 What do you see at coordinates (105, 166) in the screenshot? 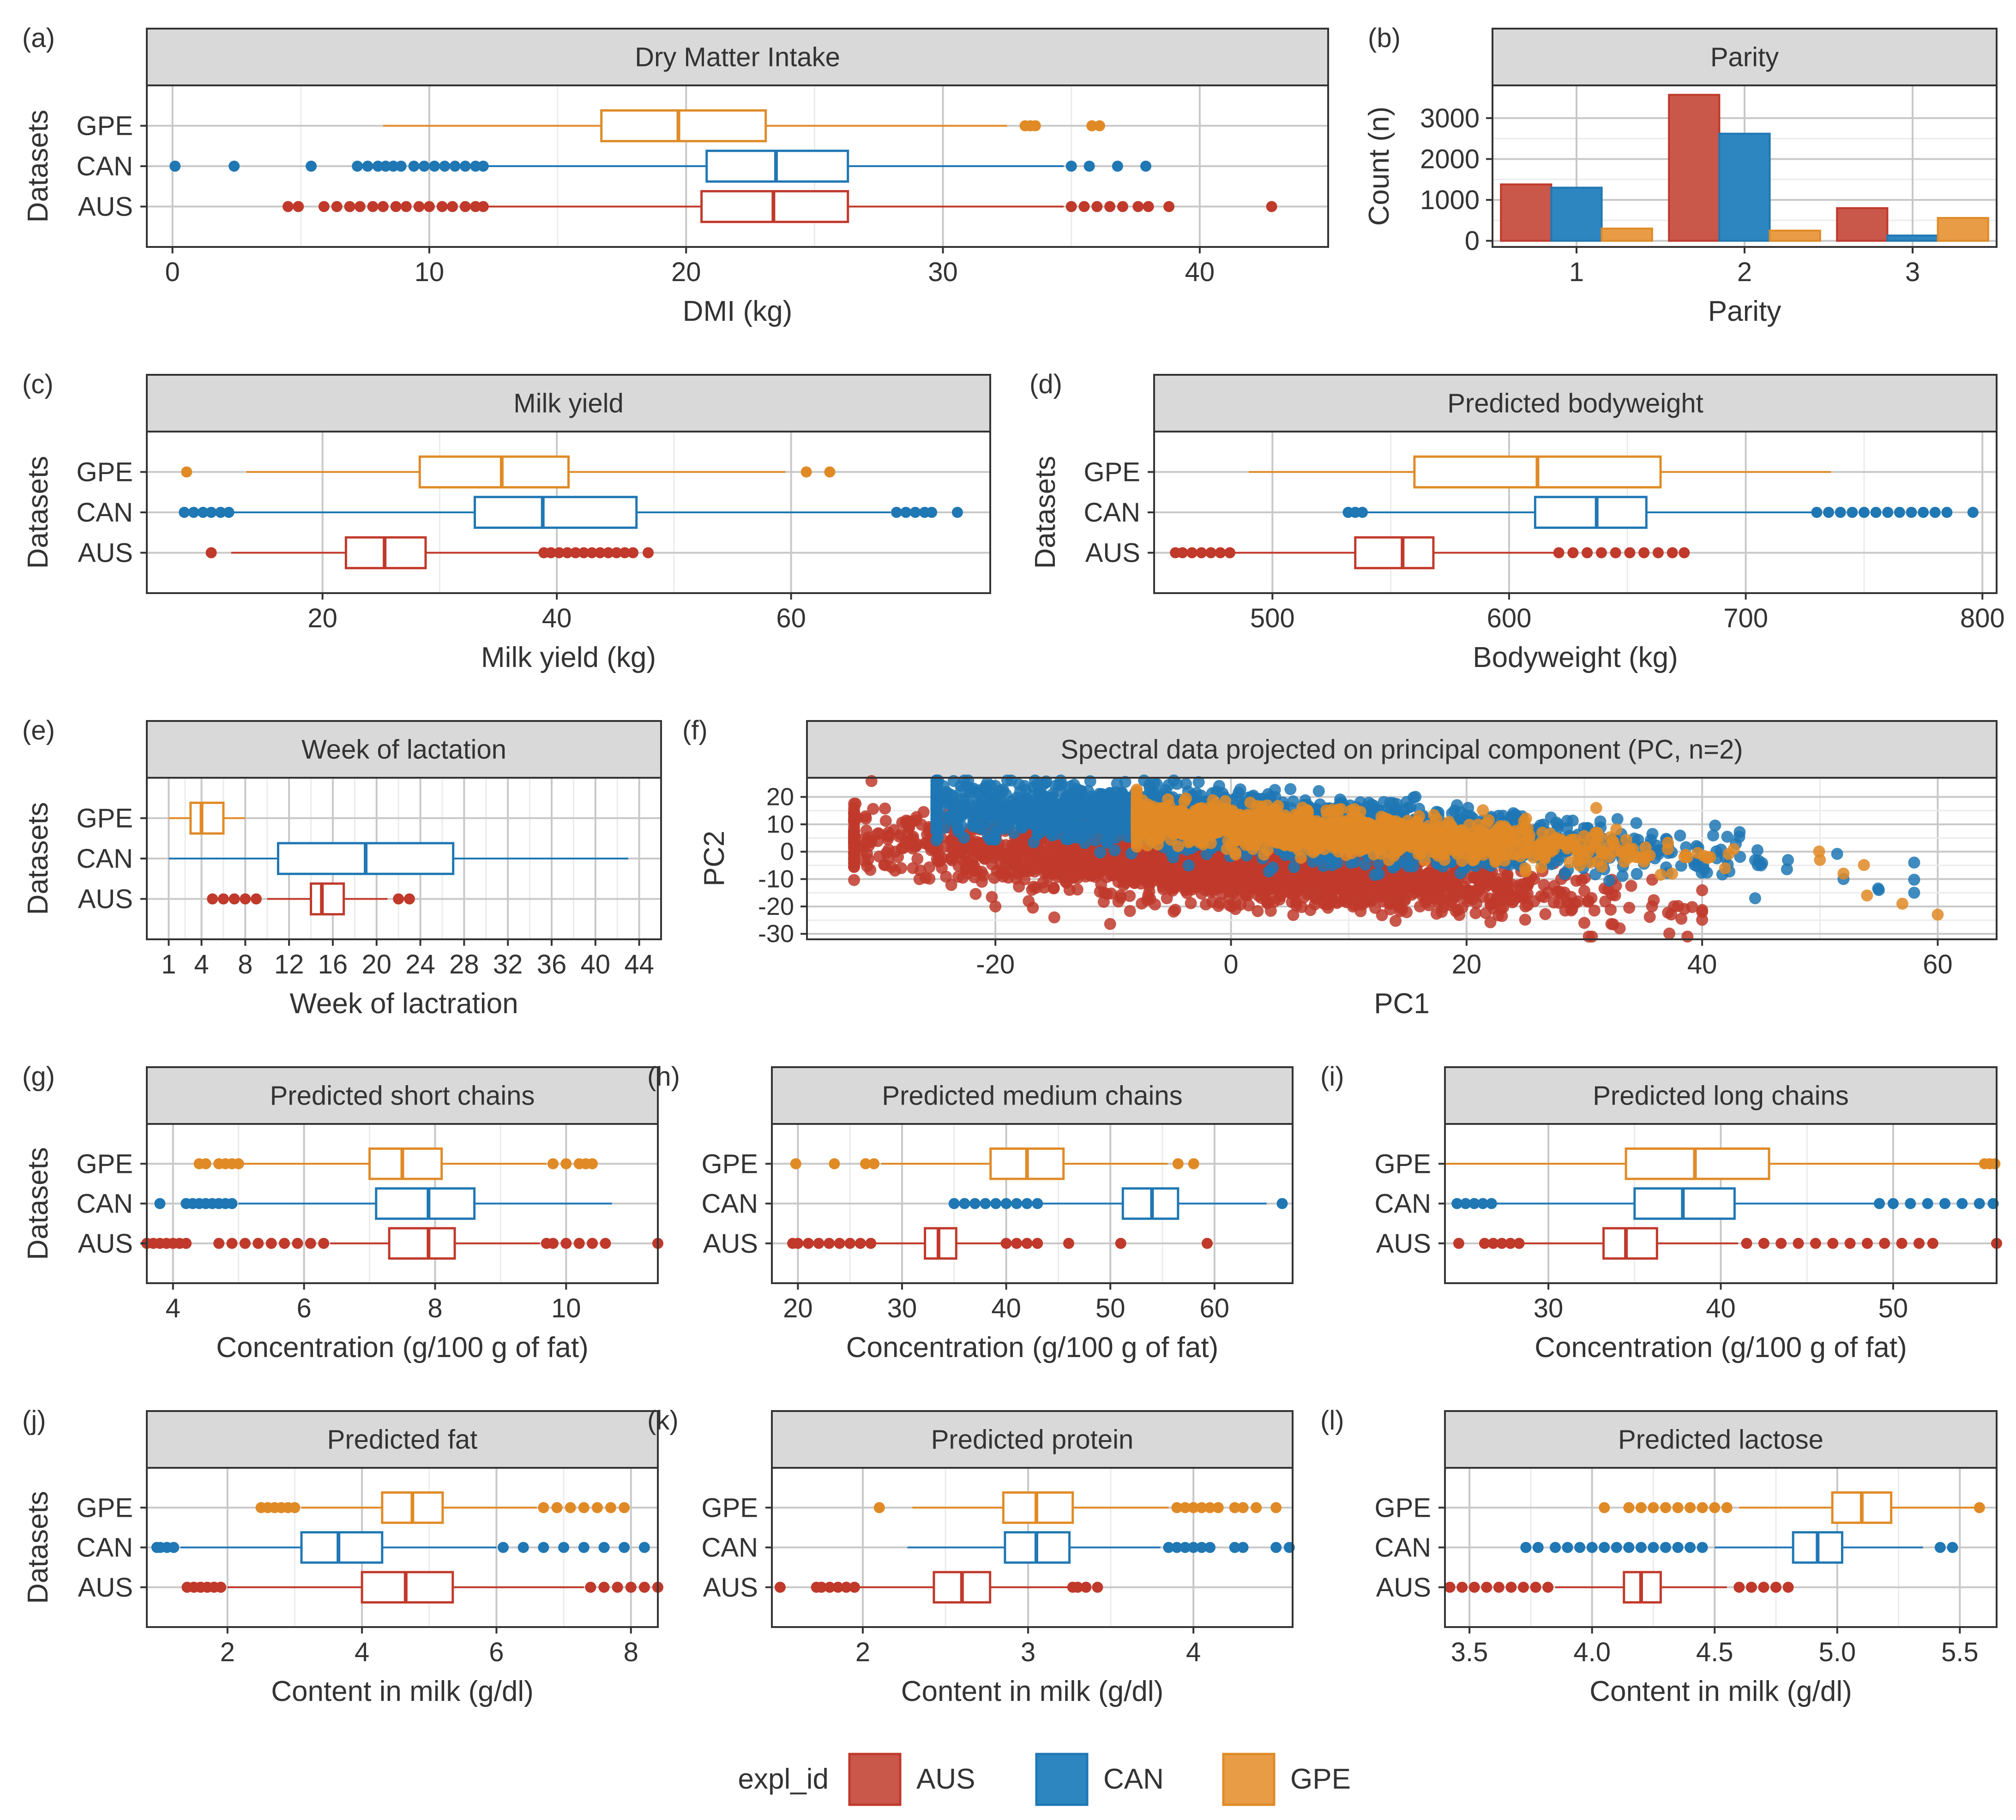
I see `ytick-label-a-CAN: CAN` at bounding box center [105, 166].